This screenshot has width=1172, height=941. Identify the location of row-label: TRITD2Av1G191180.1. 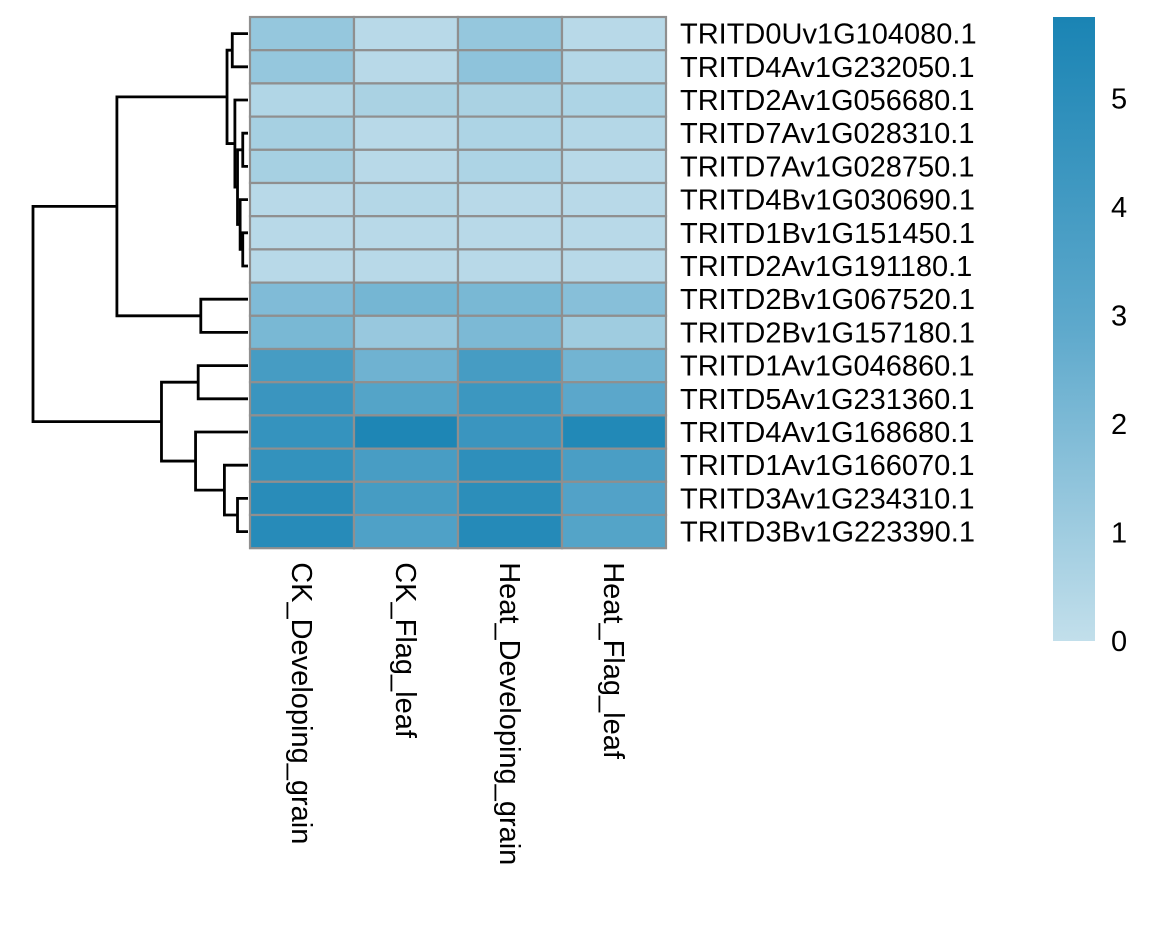
(826, 267).